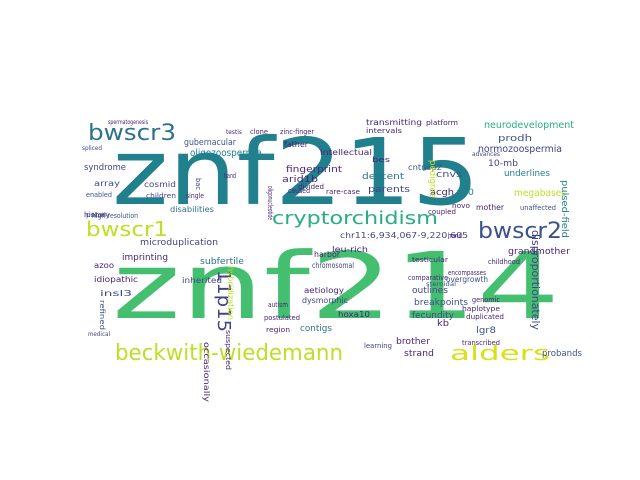 This screenshot has height=480, width=640. Describe the element at coordinates (441, 303) in the screenshot. I see `cloud-word-breakpoints: breakpoints` at that location.